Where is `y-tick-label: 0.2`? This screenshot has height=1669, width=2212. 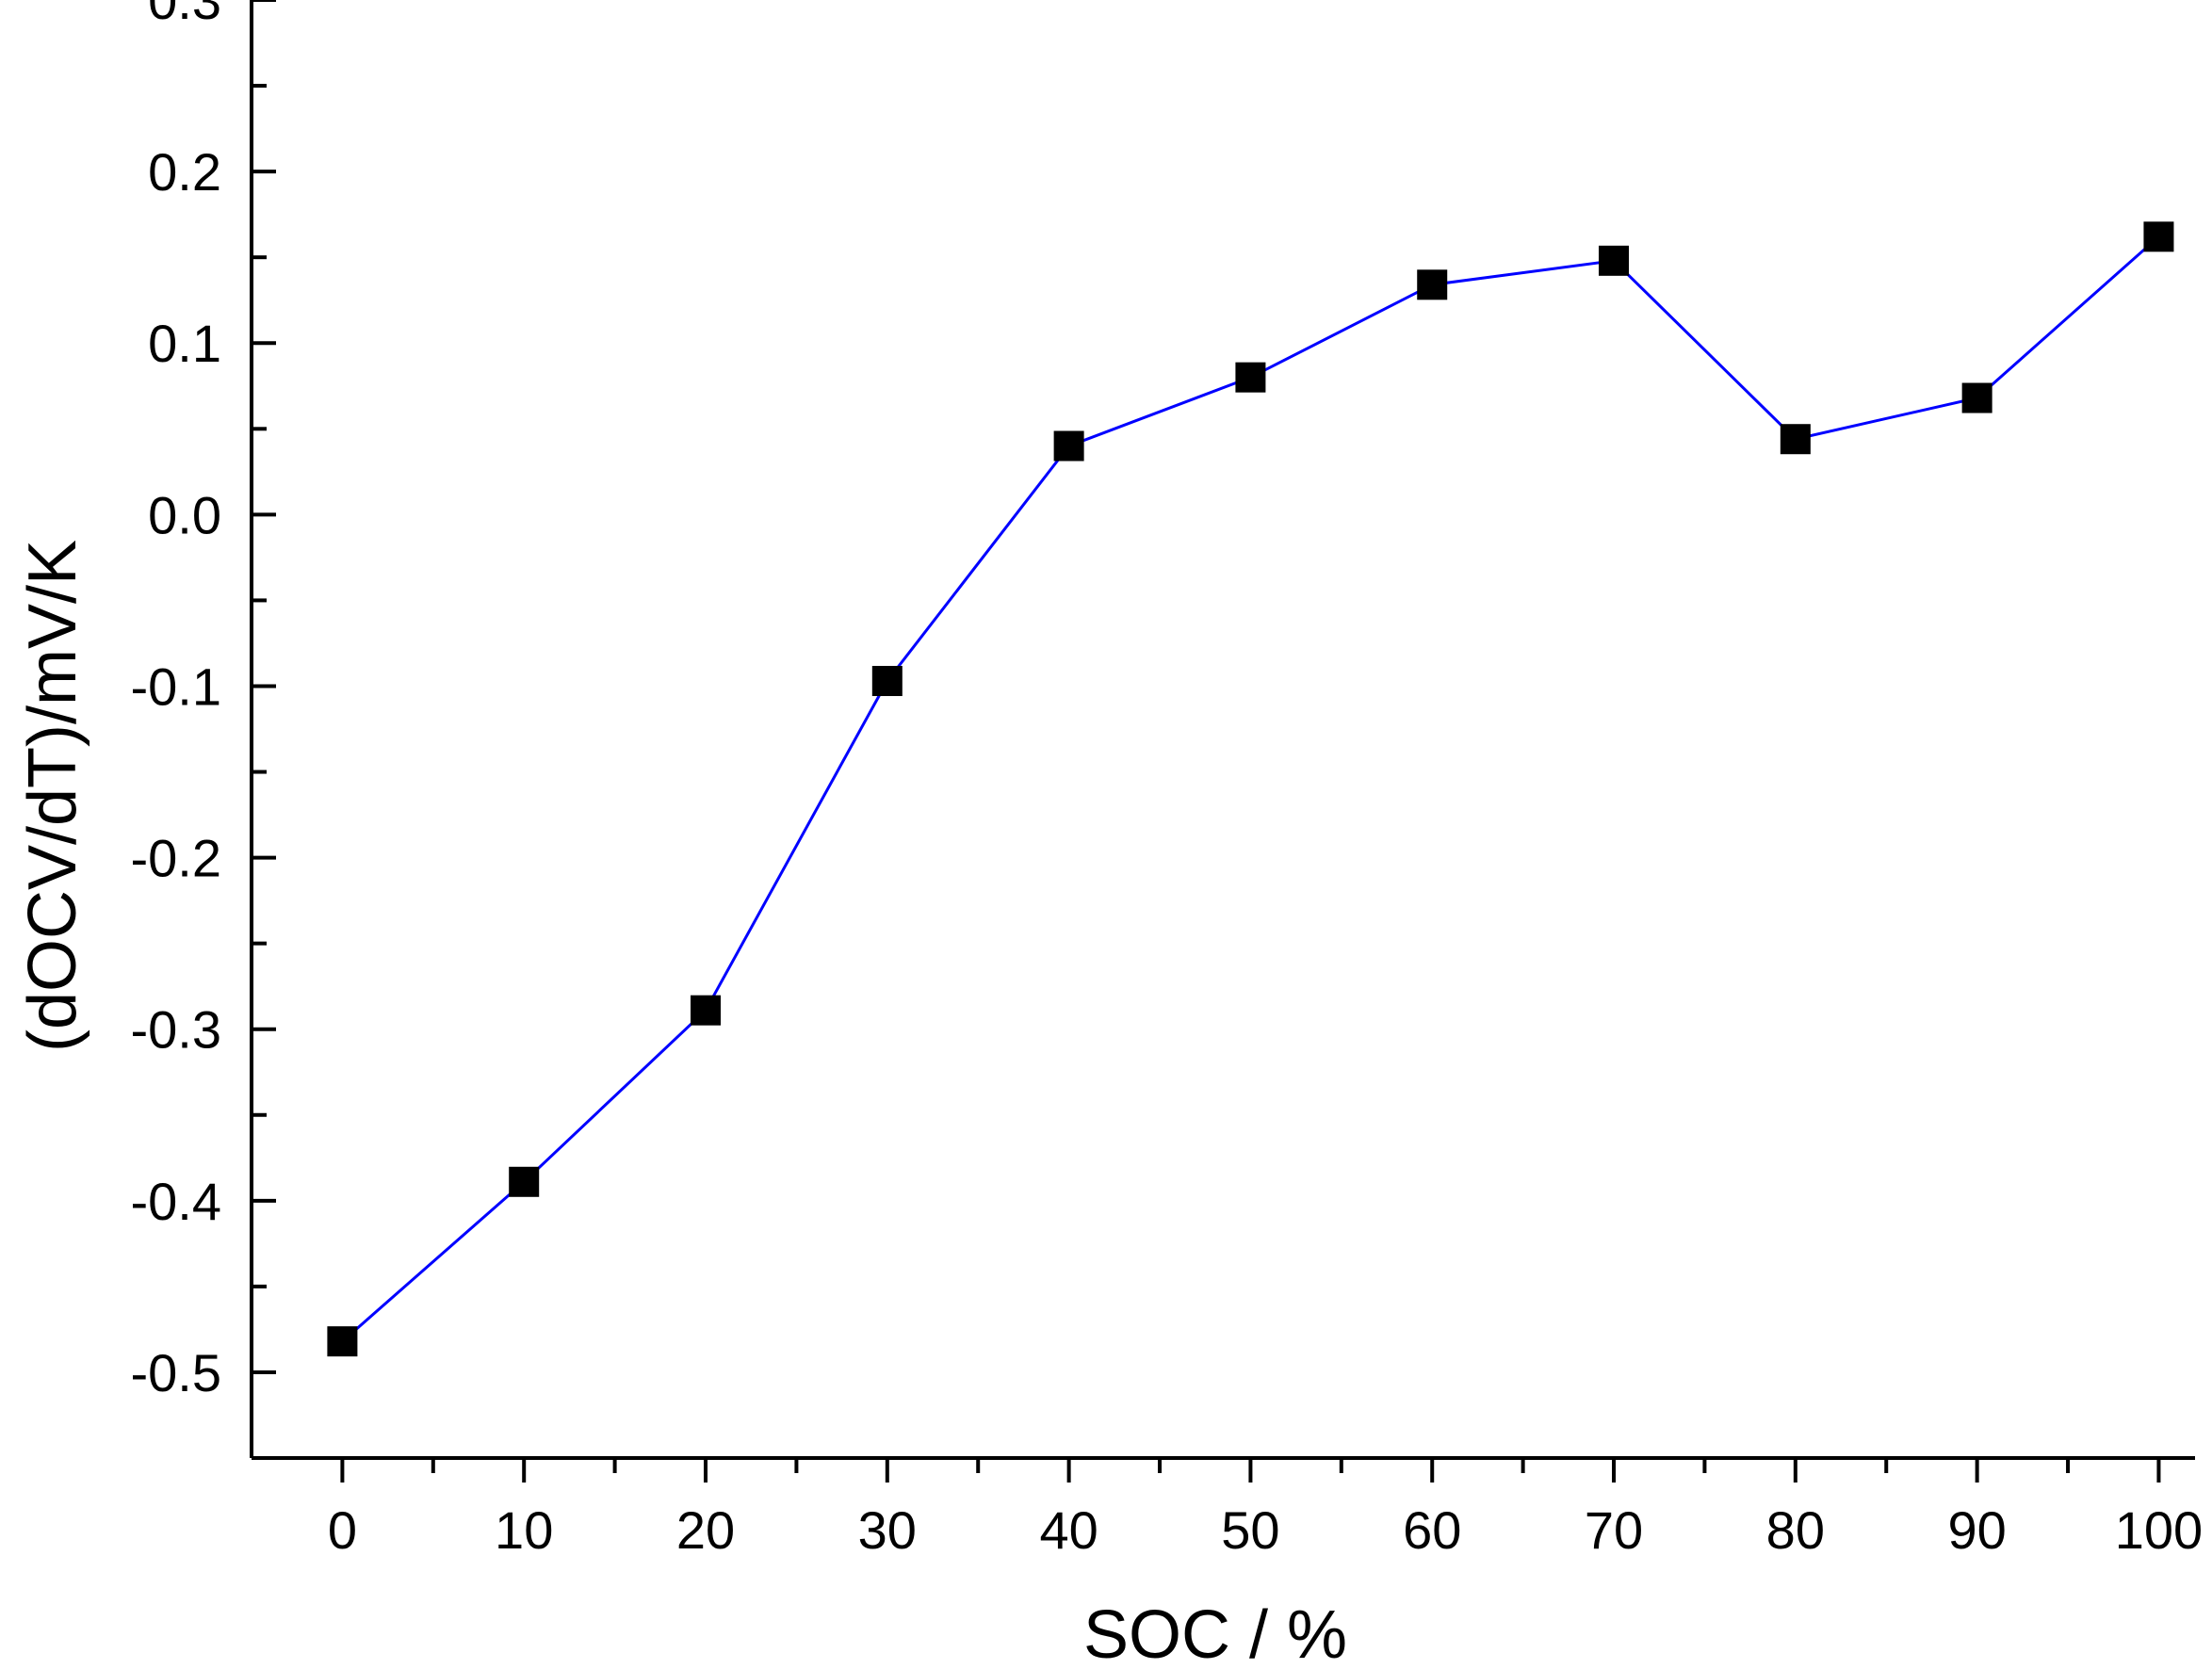
y-tick-label: 0.2 is located at coordinates (184, 172).